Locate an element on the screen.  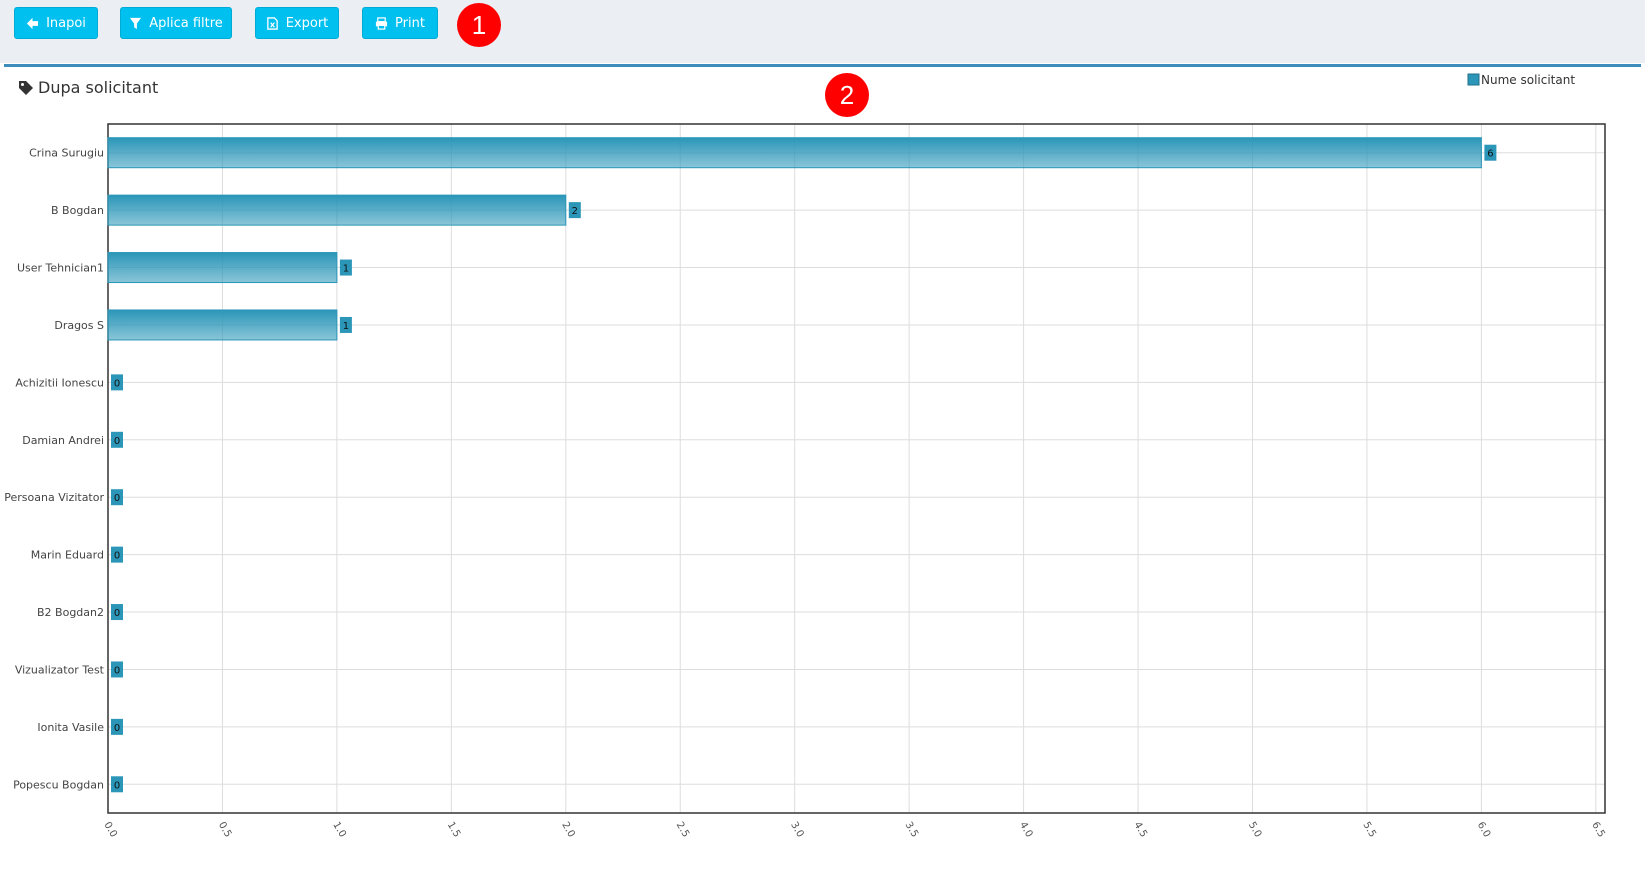
x-tick-label: 4.5 is located at coordinates (1139, 829).